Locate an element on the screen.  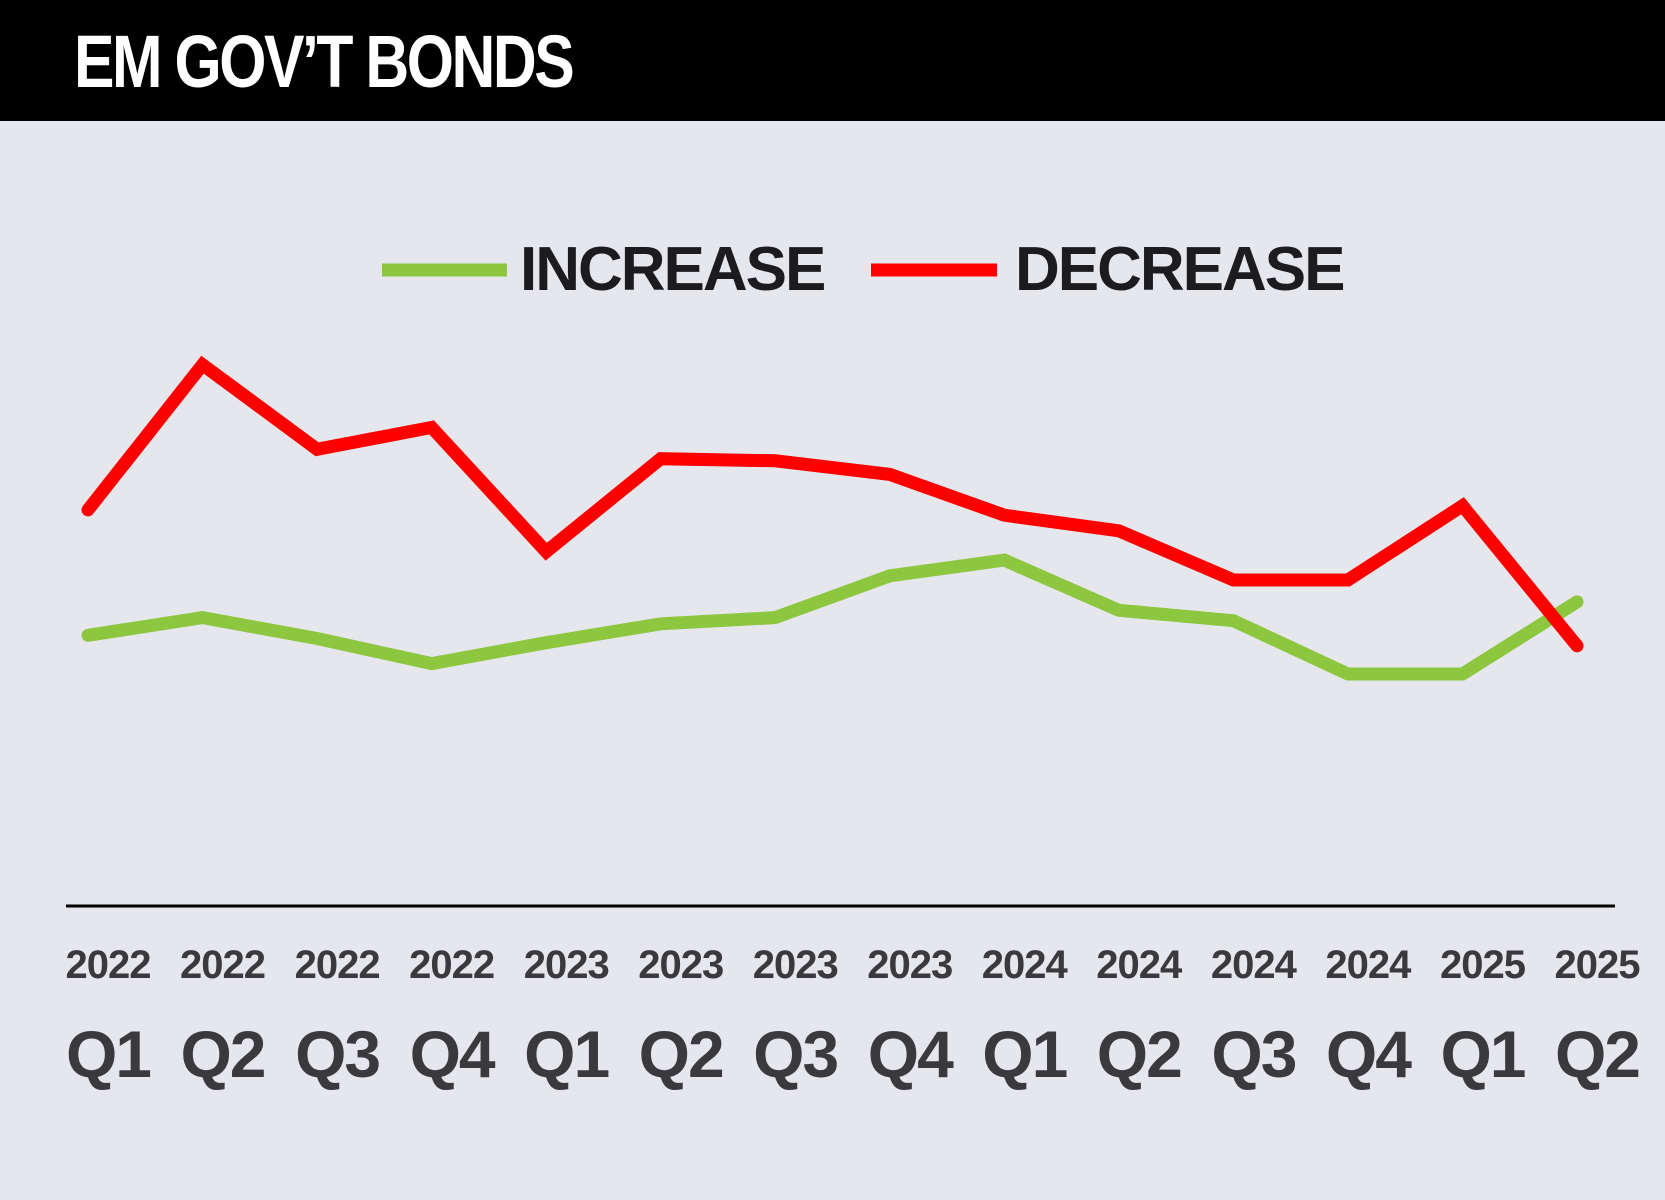
legend: INCREASE DECREASE is located at coordinates (864, 269).